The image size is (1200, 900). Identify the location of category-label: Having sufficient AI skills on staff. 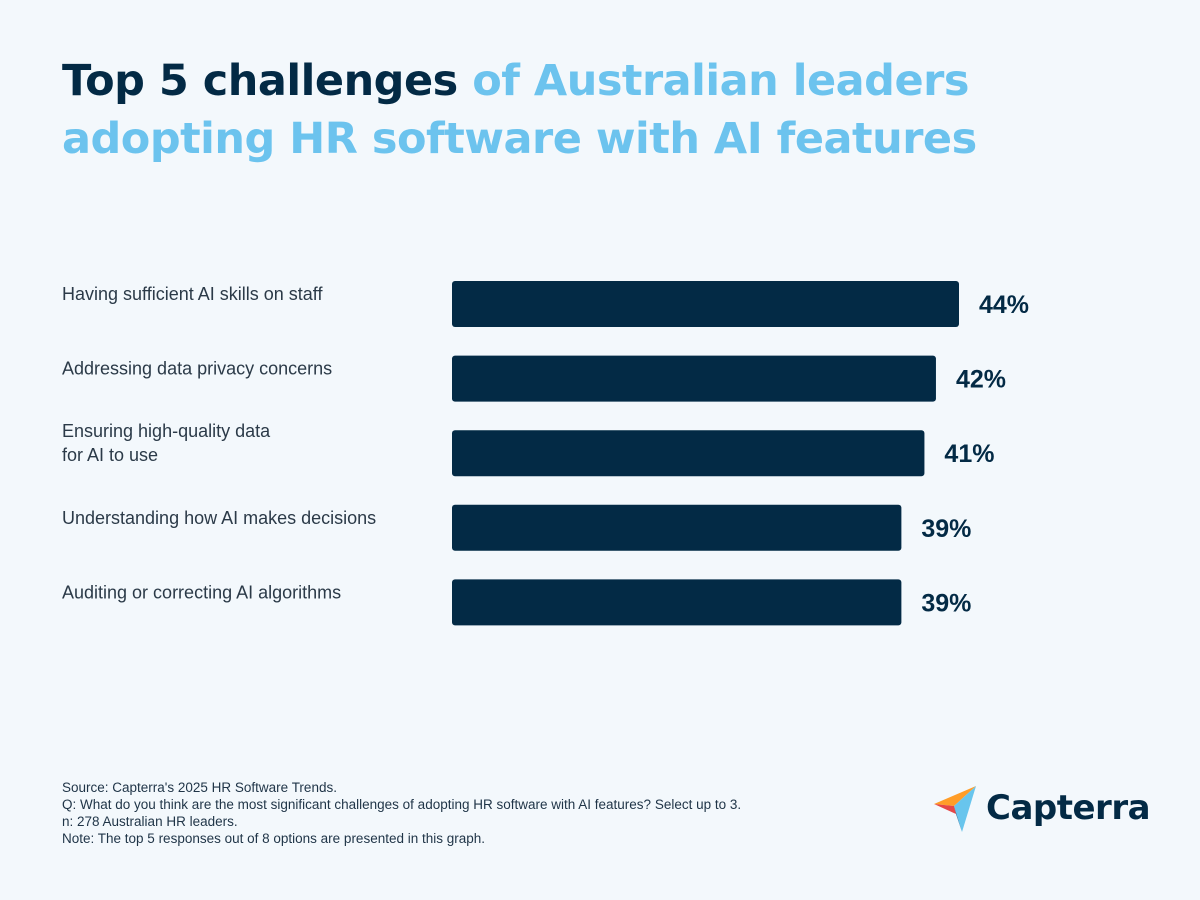
(192, 294).